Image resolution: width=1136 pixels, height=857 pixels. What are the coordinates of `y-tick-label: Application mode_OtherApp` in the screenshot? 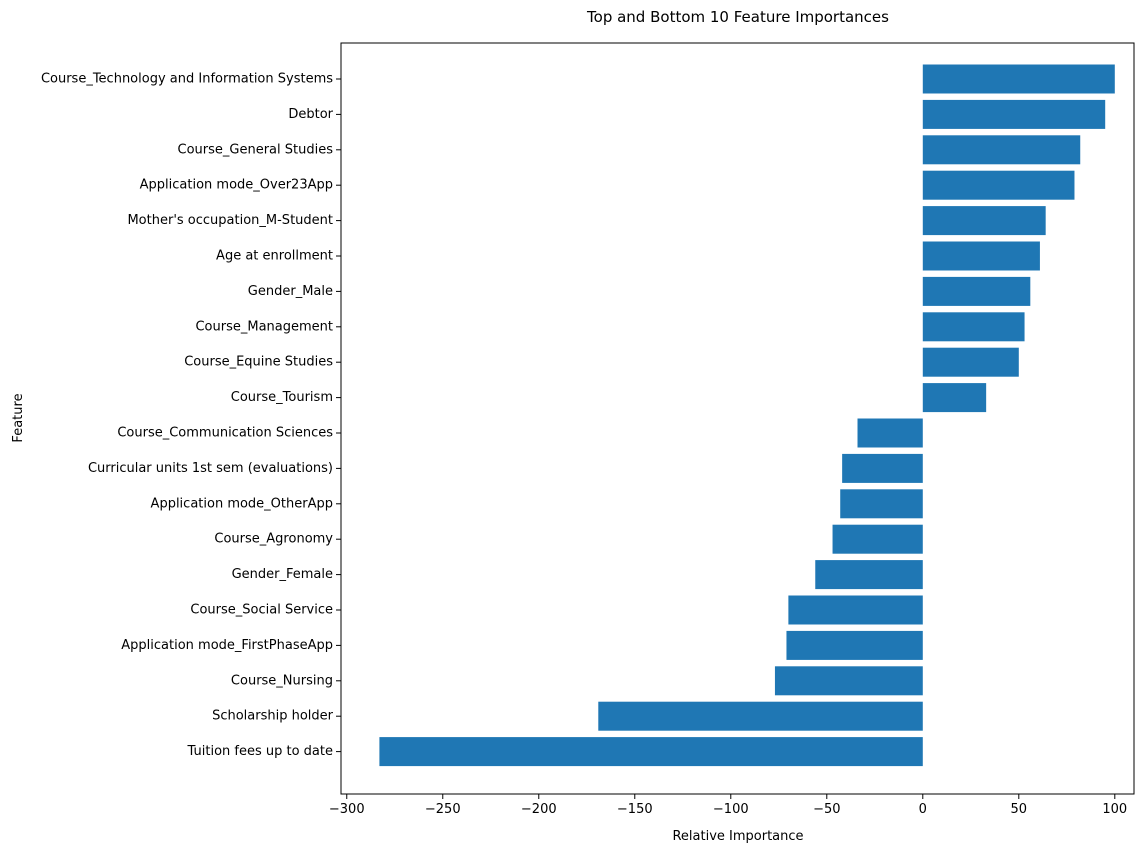 It's located at (242, 503).